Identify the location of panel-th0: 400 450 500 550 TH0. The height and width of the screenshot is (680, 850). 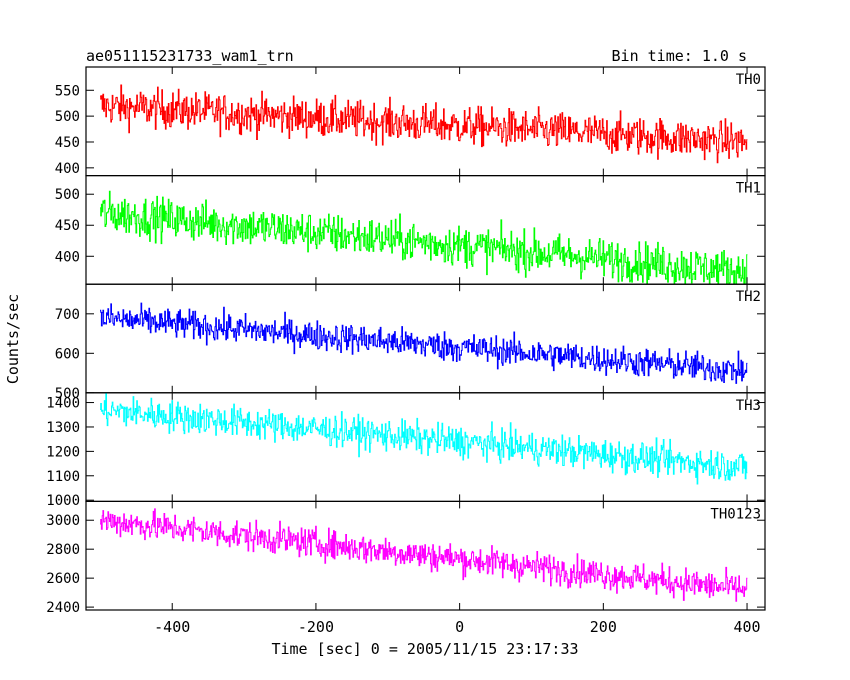
(410, 121).